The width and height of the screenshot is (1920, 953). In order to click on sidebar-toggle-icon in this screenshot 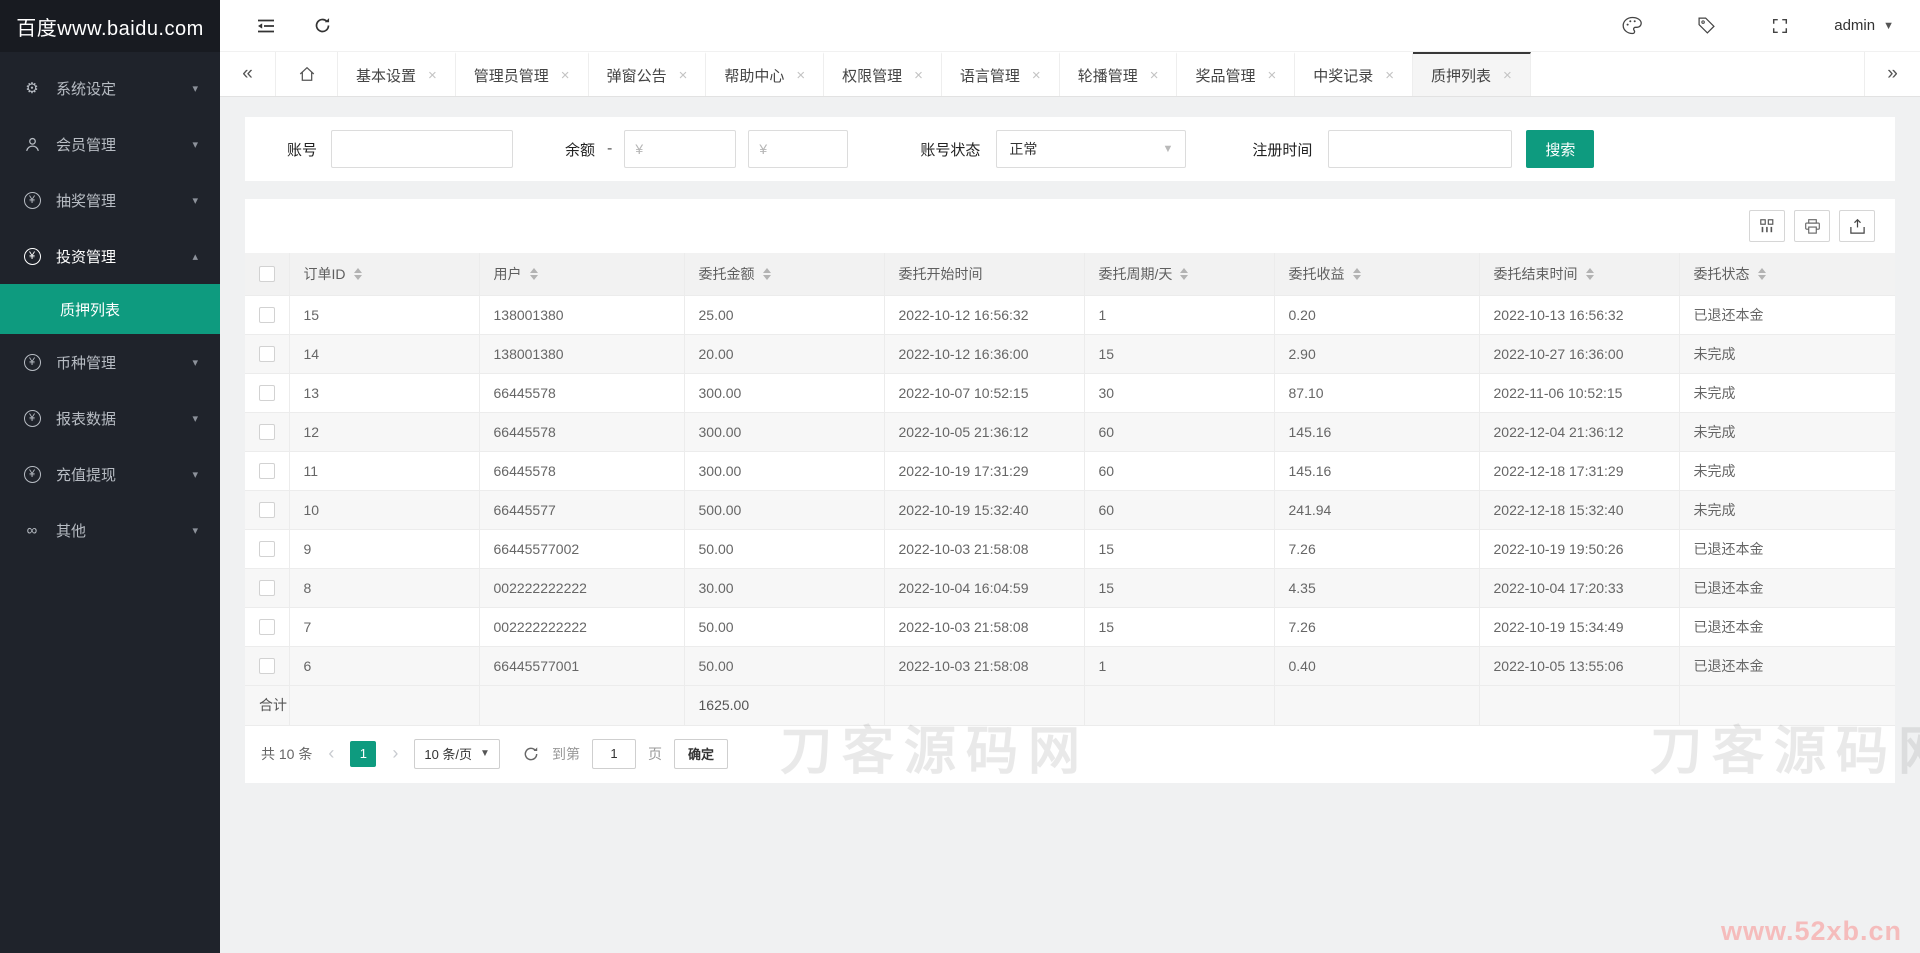, I will do `click(266, 26)`.